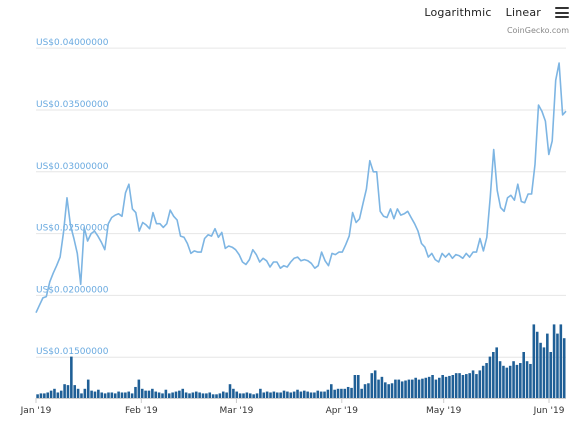 This screenshot has width=585, height=427. I want to click on y-tick-label: US$0.02500000, so click(72, 229).